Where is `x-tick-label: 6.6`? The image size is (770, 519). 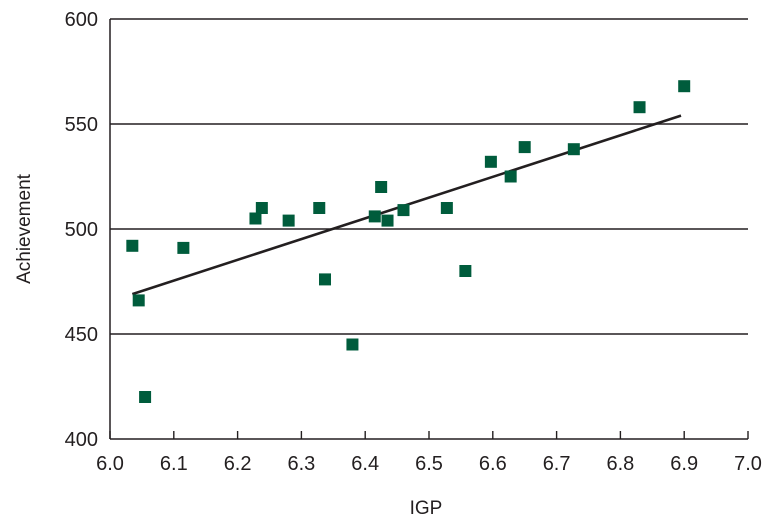
x-tick-label: 6.6 is located at coordinates (493, 464).